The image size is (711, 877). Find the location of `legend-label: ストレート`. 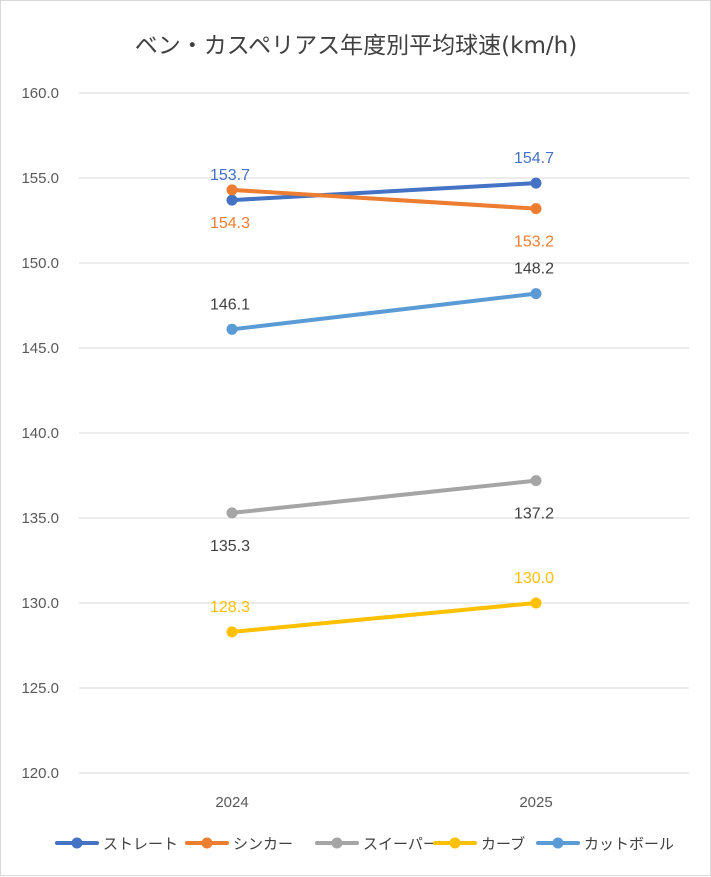

legend-label: ストレート is located at coordinates (140, 844).